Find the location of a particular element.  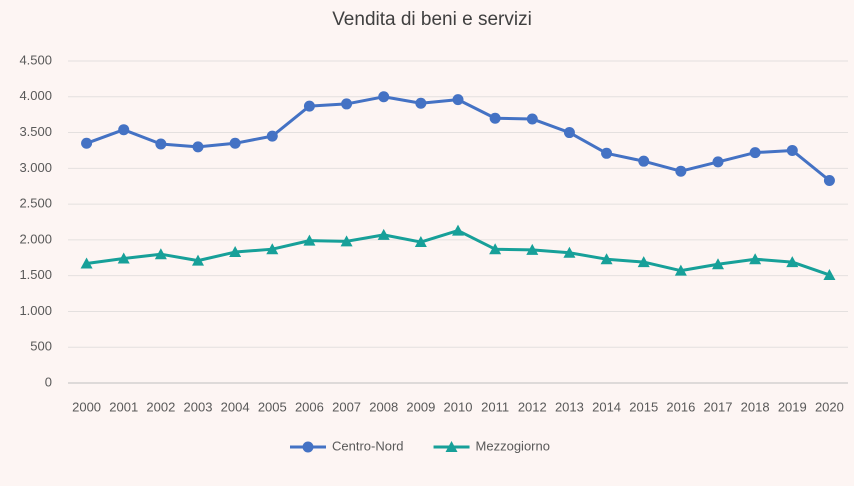

x-tick-label: 2002 is located at coordinates (160, 406).